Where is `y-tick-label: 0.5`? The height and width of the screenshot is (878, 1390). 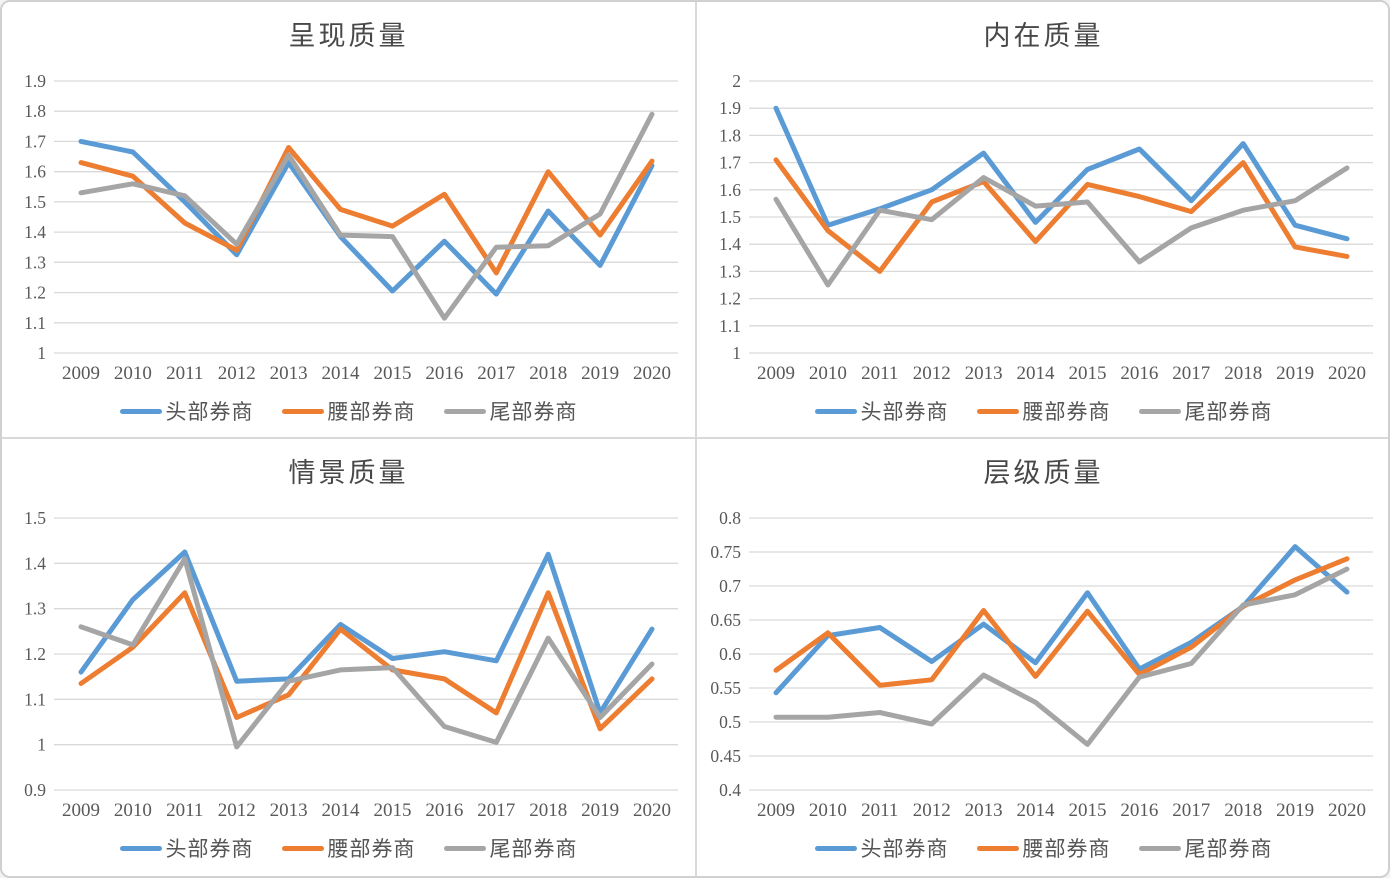 y-tick-label: 0.5 is located at coordinates (730, 722).